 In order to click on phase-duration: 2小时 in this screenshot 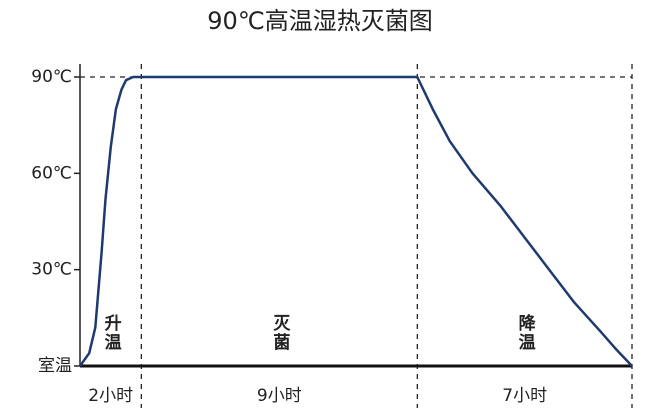, I will do `click(110, 396)`.